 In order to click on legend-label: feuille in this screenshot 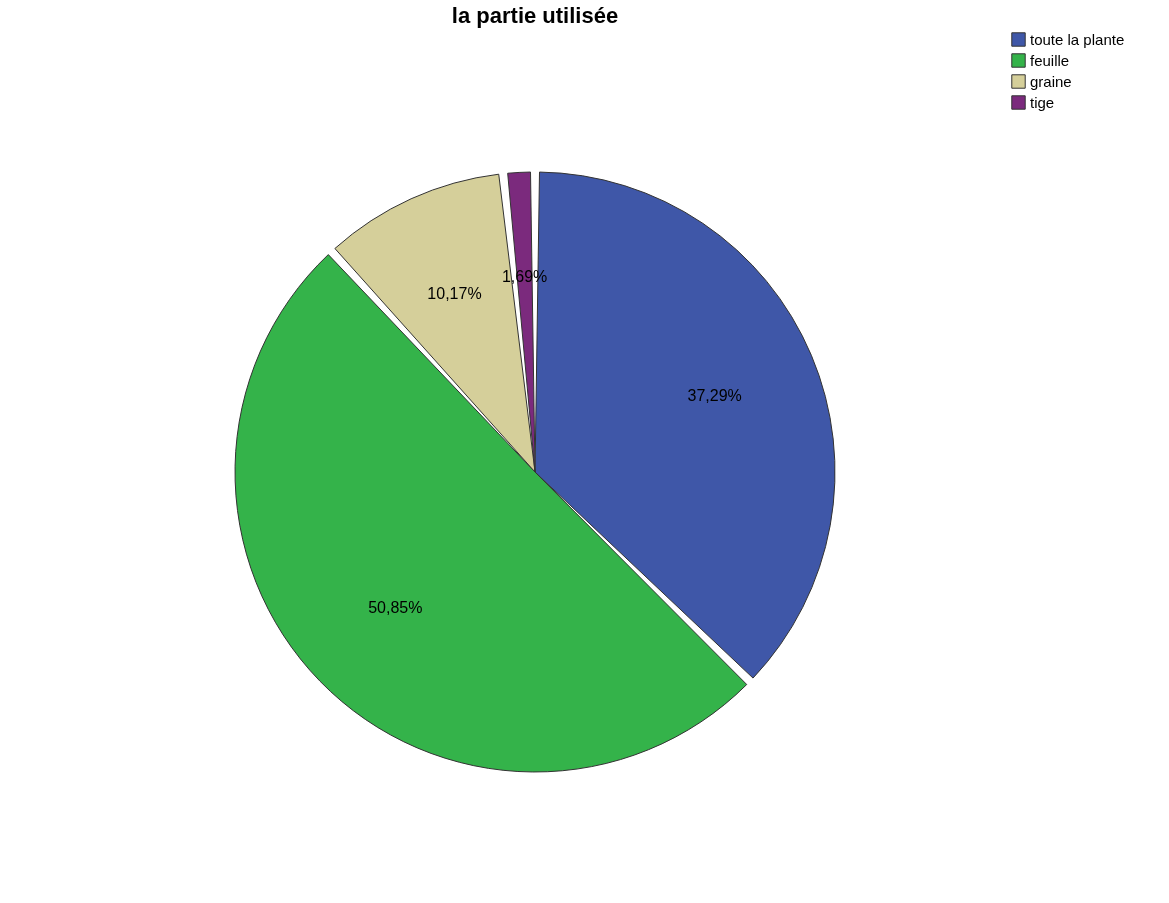, I will do `click(1050, 60)`.